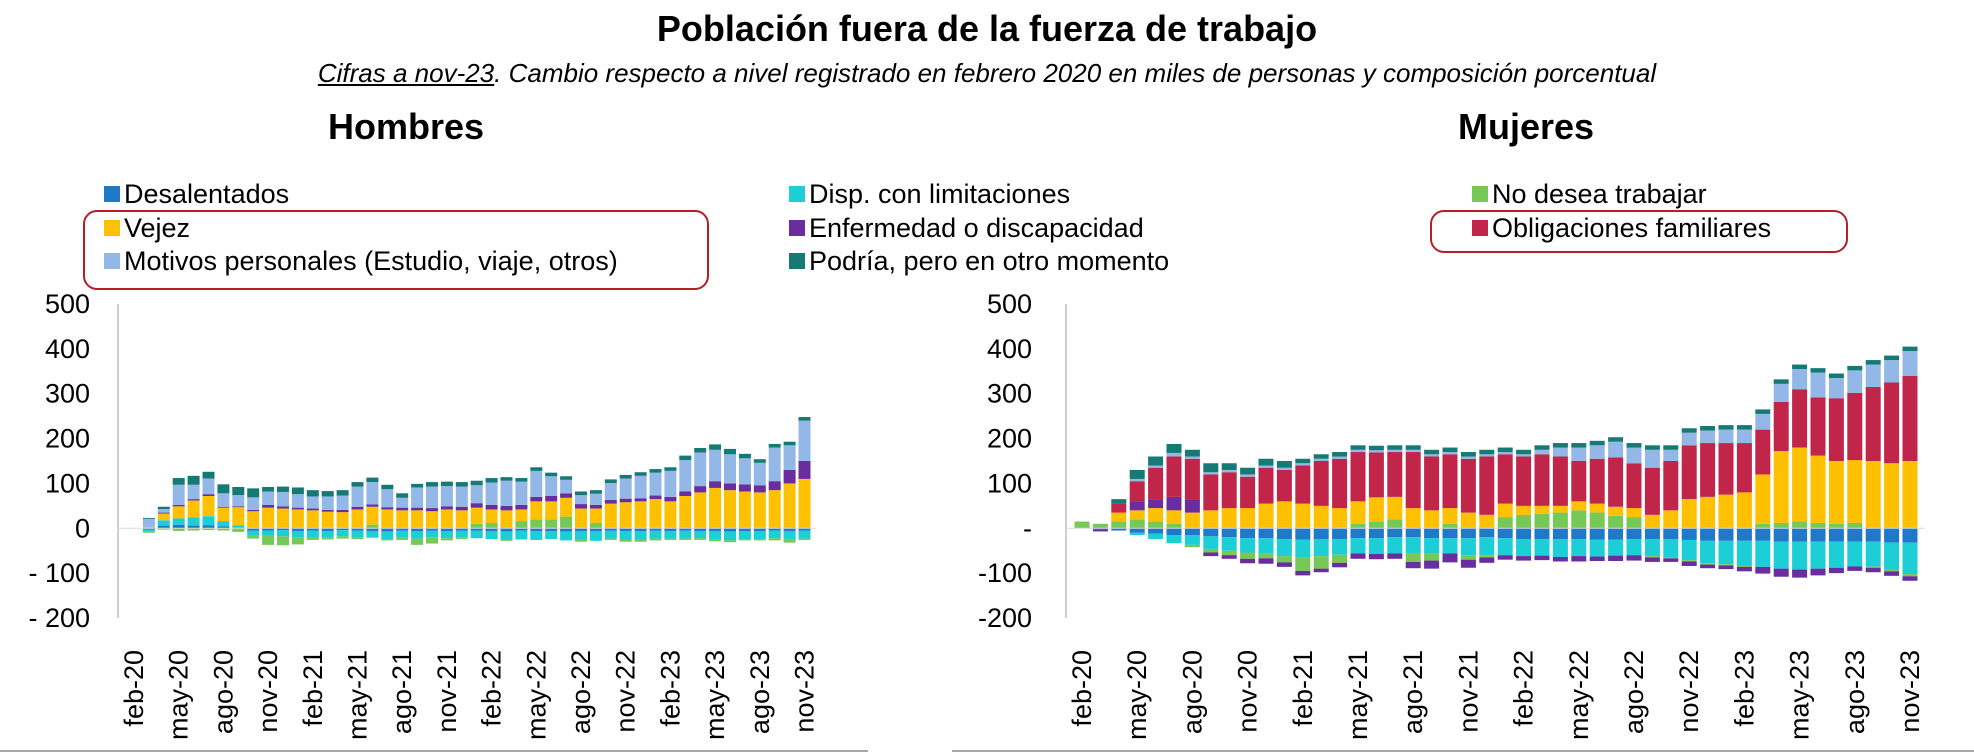  I want to click on legend-item-podria: Podría, pero en otro momento, so click(979, 261).